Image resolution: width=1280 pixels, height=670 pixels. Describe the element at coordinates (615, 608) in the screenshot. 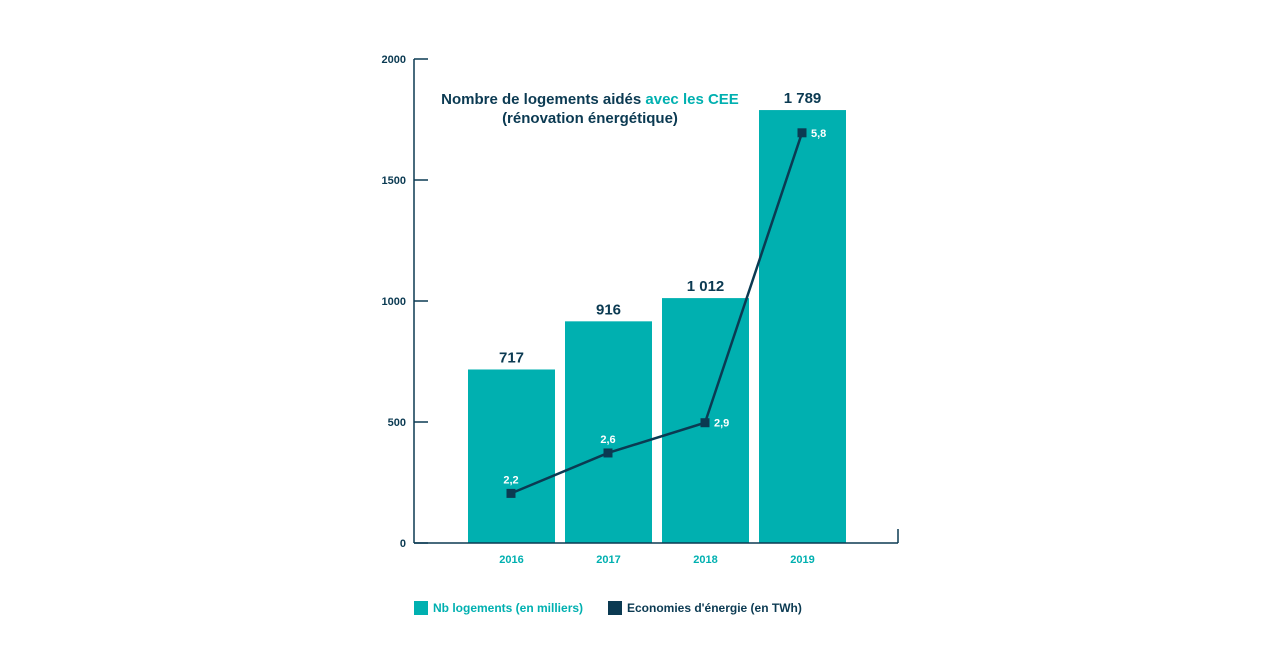

I see `legend-line-swatch` at that location.